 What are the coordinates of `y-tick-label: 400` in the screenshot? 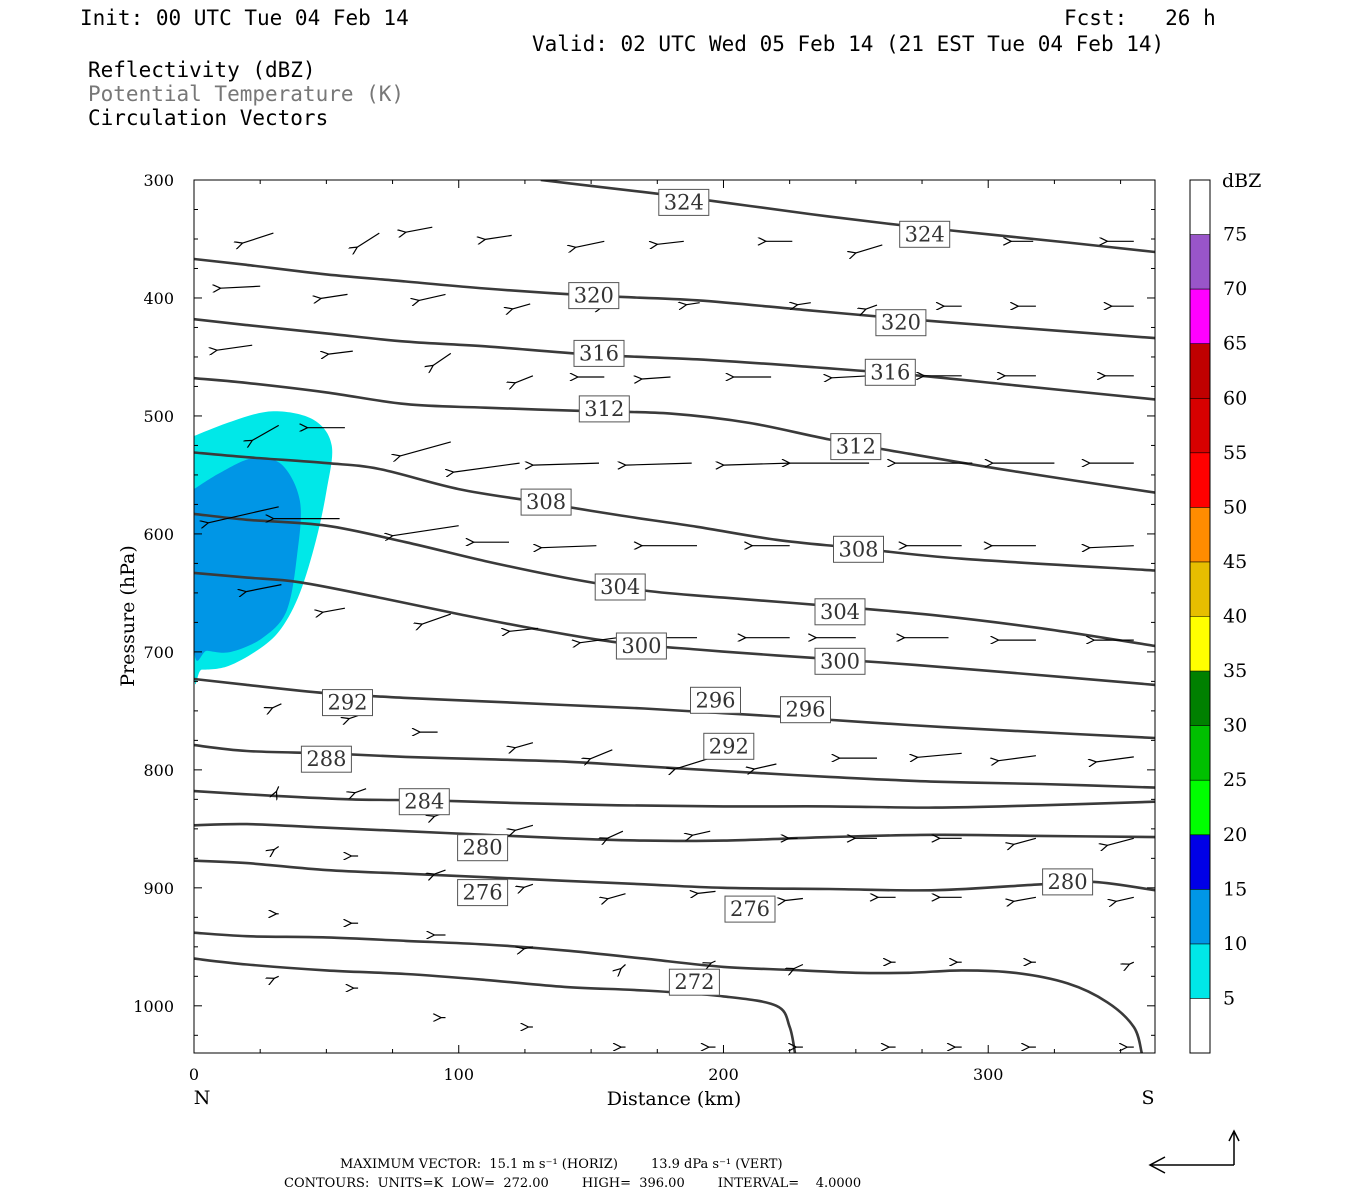 It's located at (158, 298).